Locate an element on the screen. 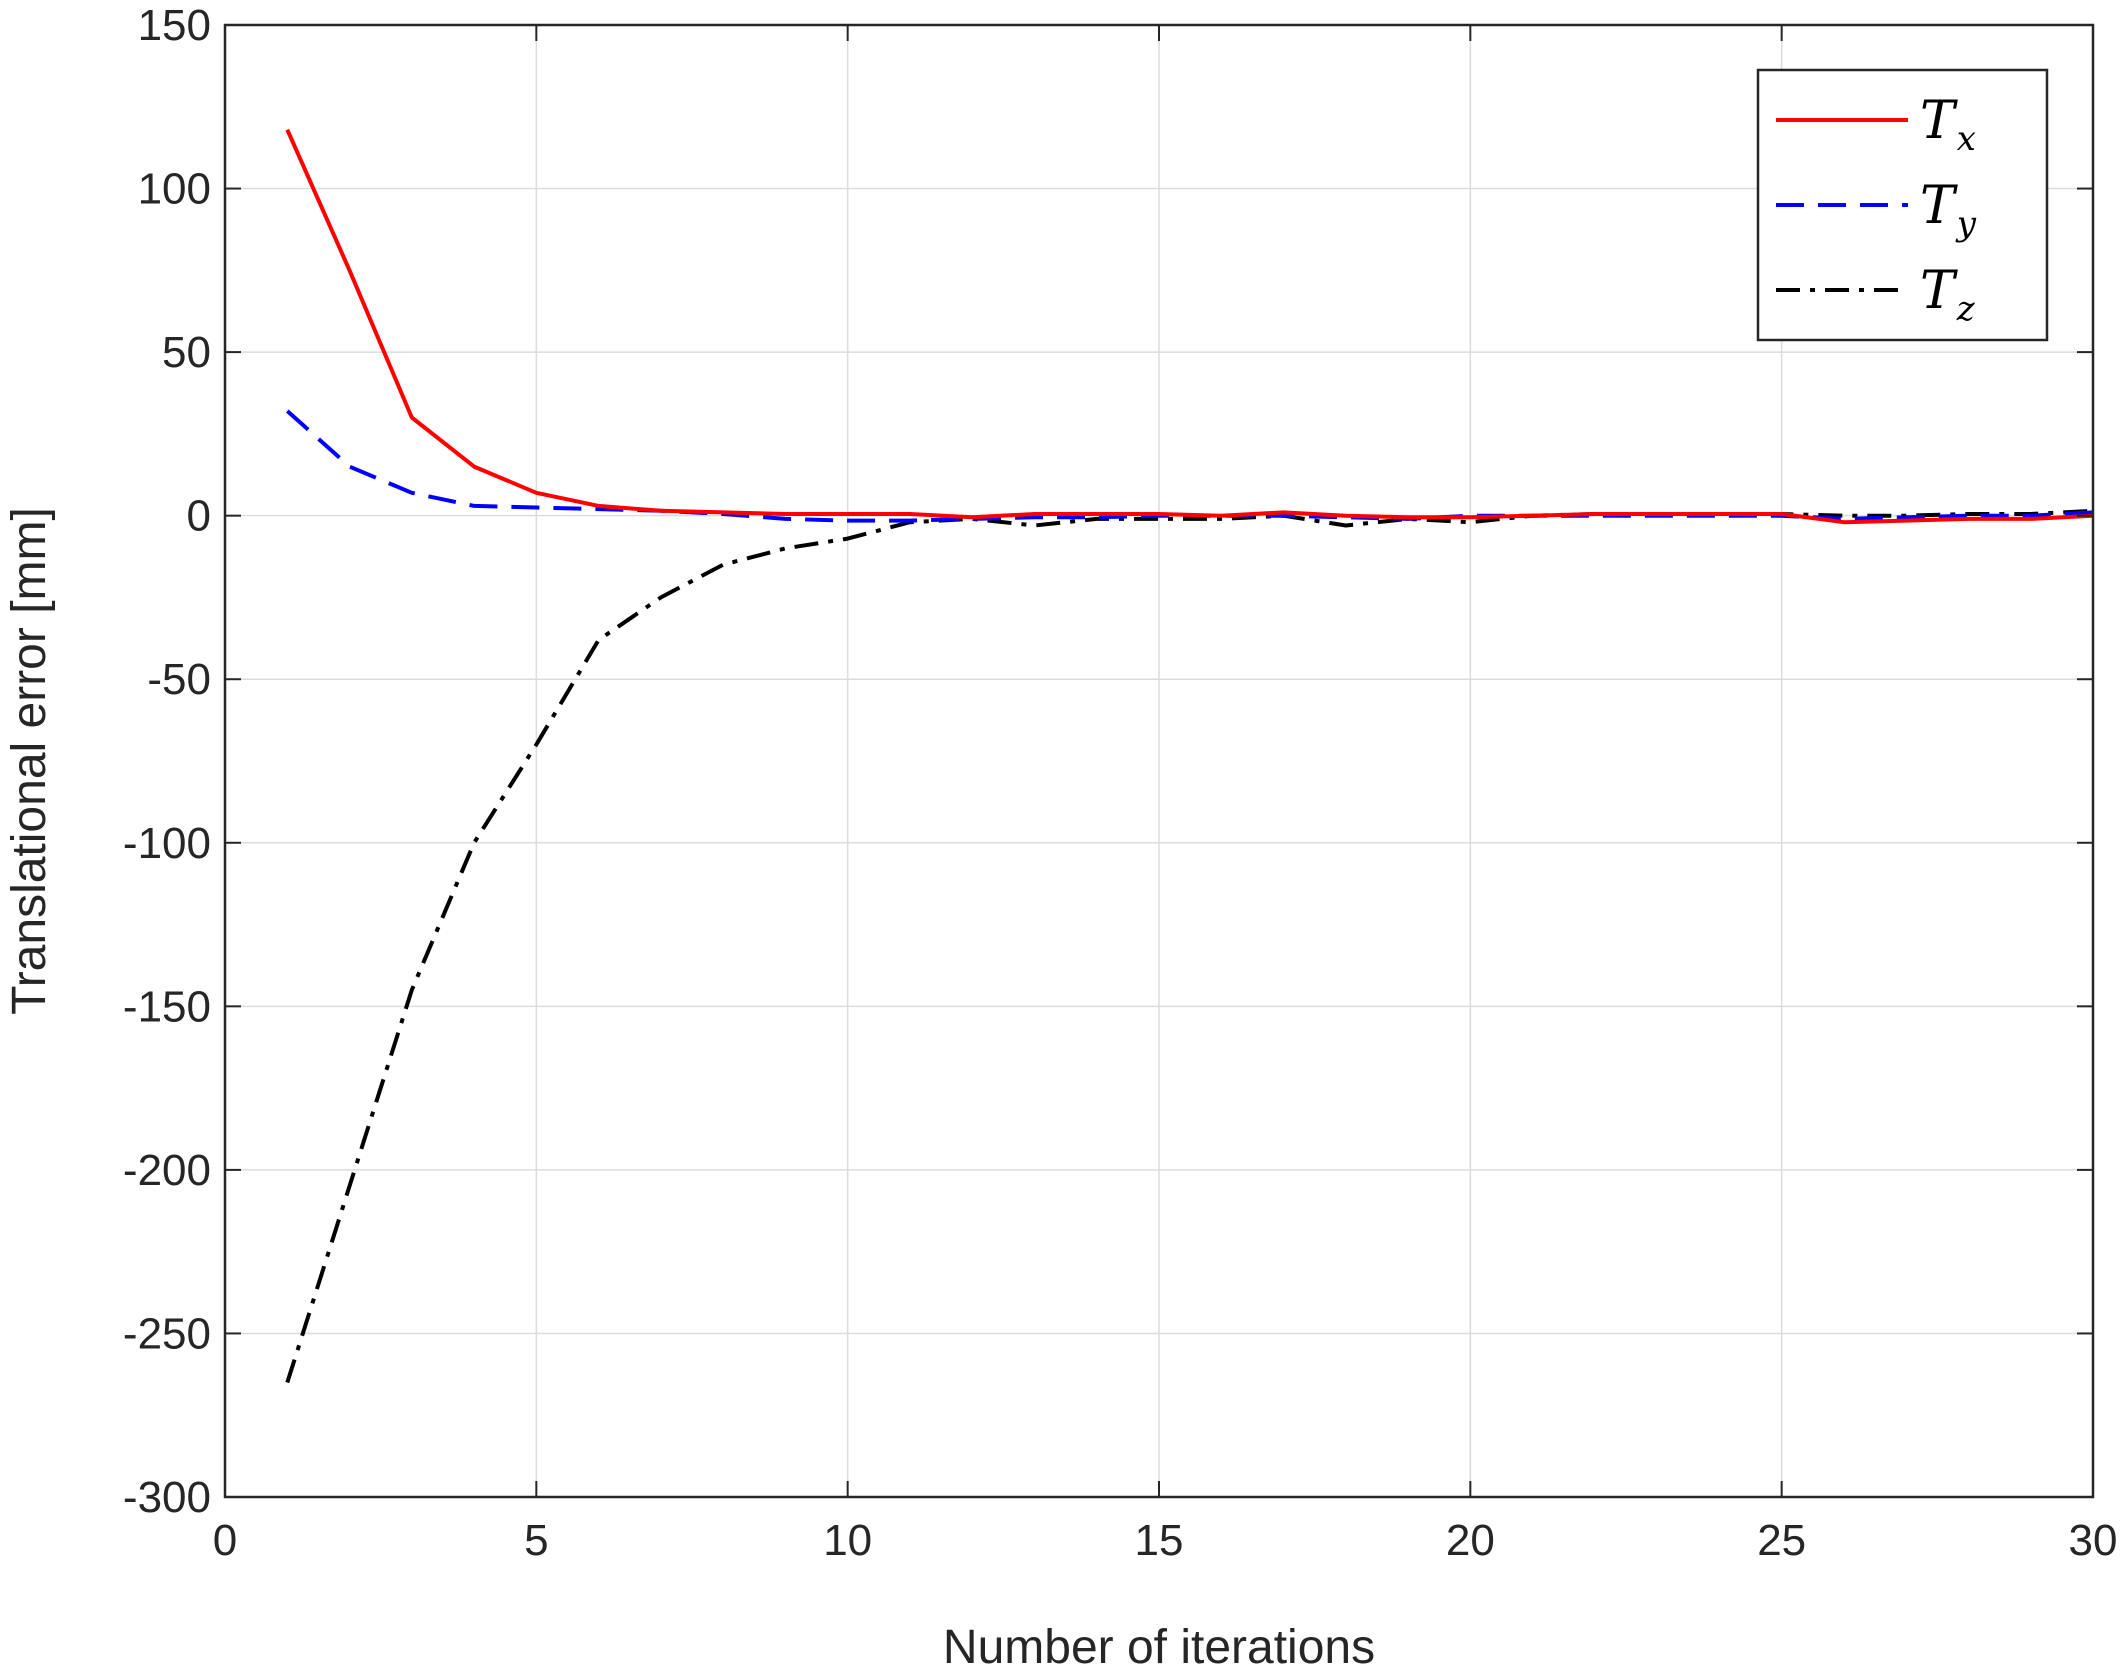 The width and height of the screenshot is (2128, 1671). x-axis-label: Number of iterations is located at coordinates (1159, 1646).